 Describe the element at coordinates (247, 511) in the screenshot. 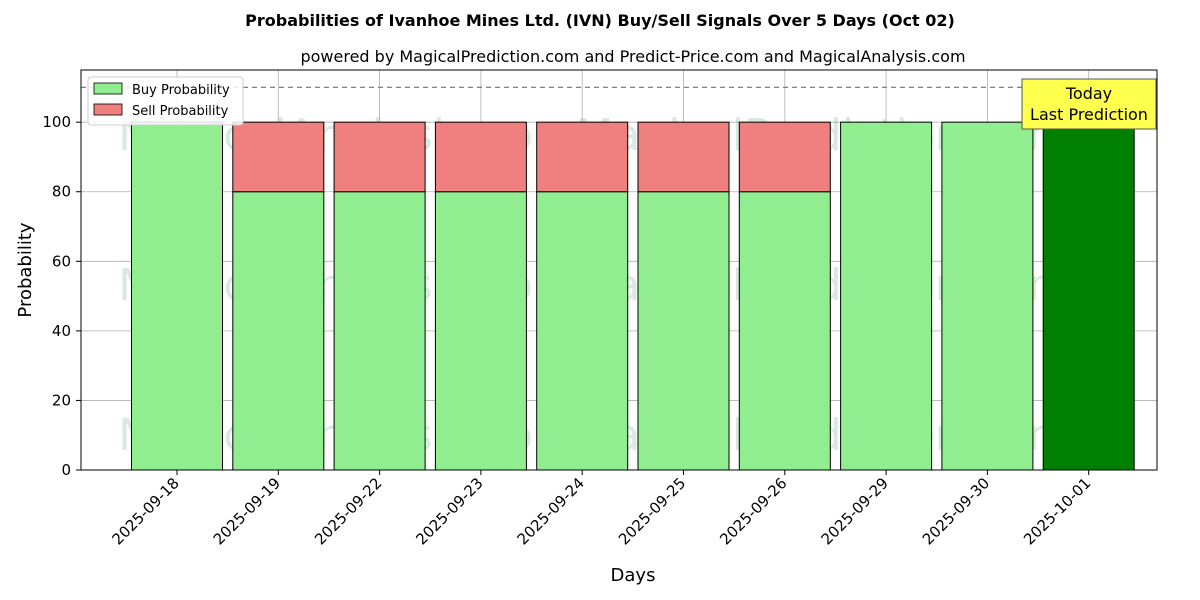

I see `x-tick-label: 2025-09-19` at that location.